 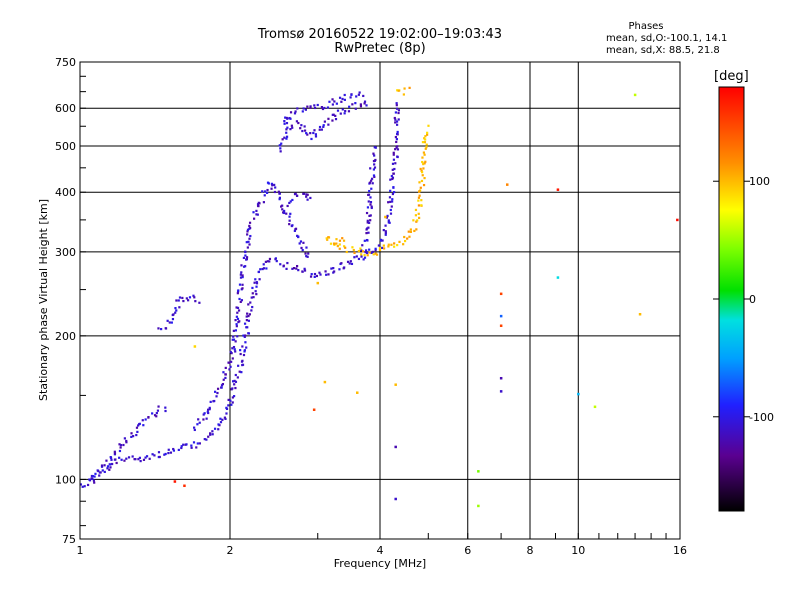 I want to click on colorbar-ticks: 100 0 -100, so click(x=743, y=299).